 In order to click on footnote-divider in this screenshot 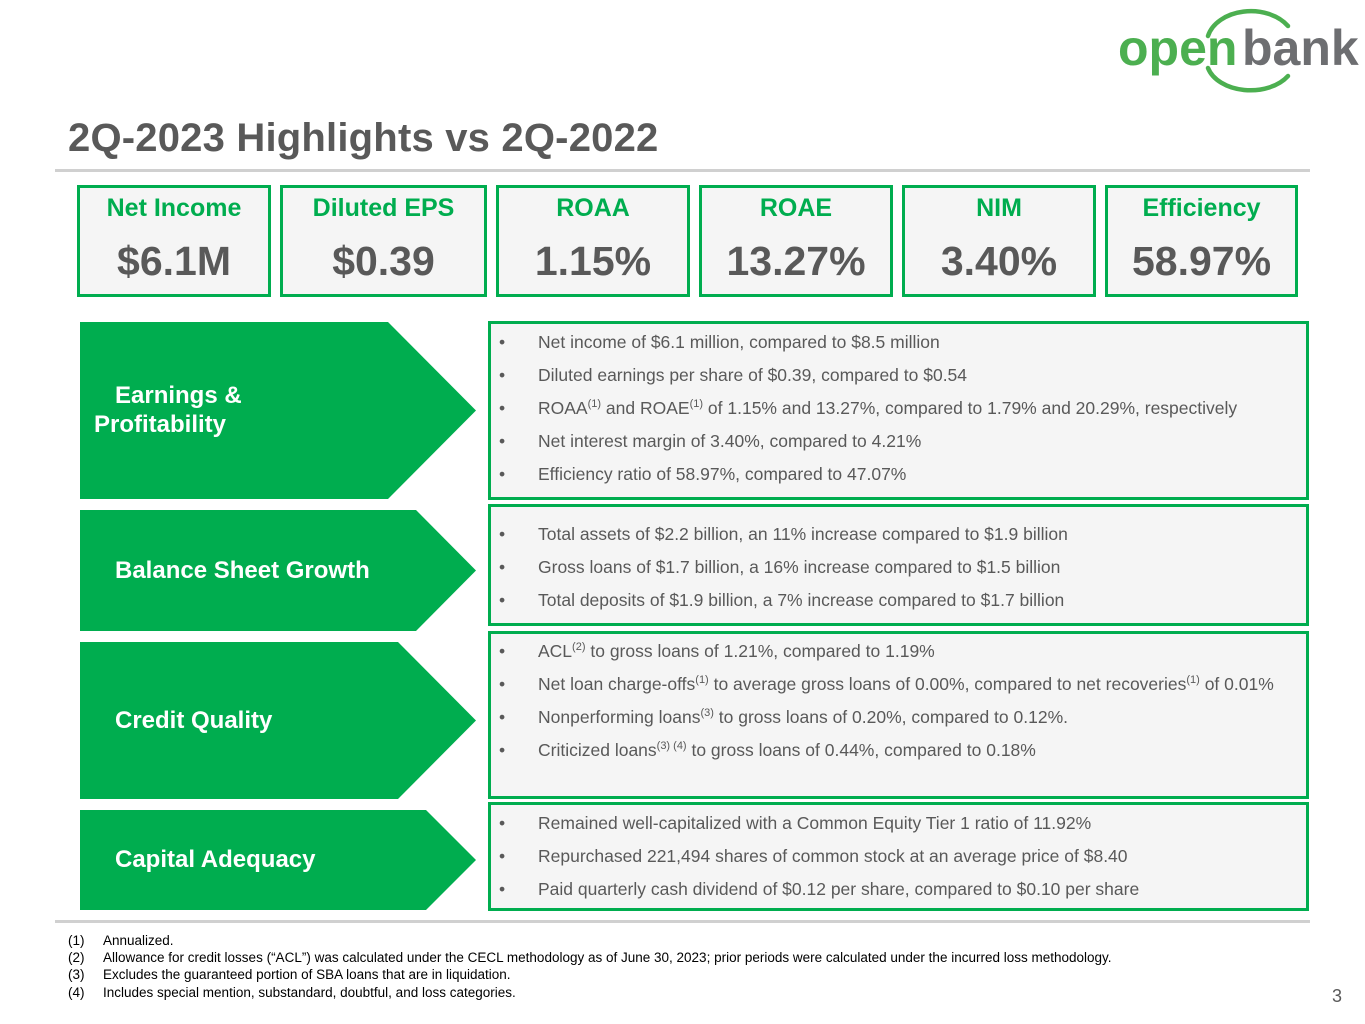, I will do `click(682, 921)`.